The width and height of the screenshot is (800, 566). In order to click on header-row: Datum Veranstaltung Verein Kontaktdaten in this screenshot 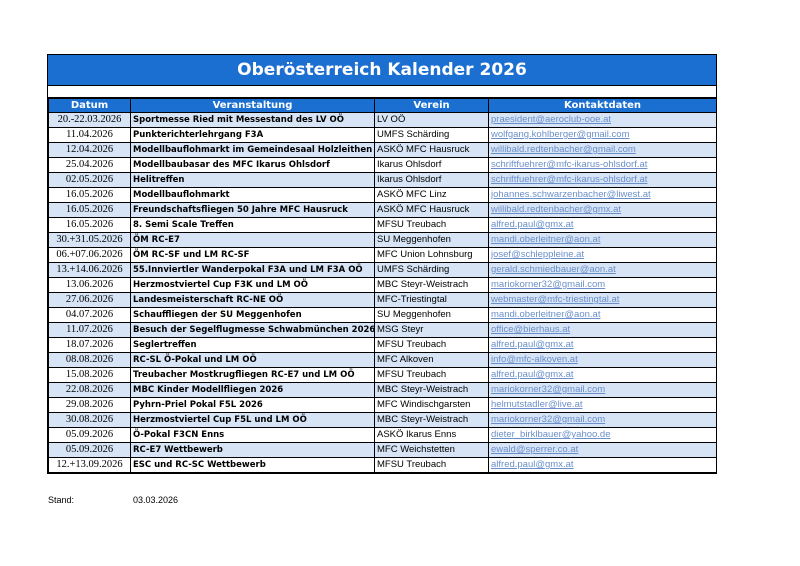, I will do `click(382, 105)`.